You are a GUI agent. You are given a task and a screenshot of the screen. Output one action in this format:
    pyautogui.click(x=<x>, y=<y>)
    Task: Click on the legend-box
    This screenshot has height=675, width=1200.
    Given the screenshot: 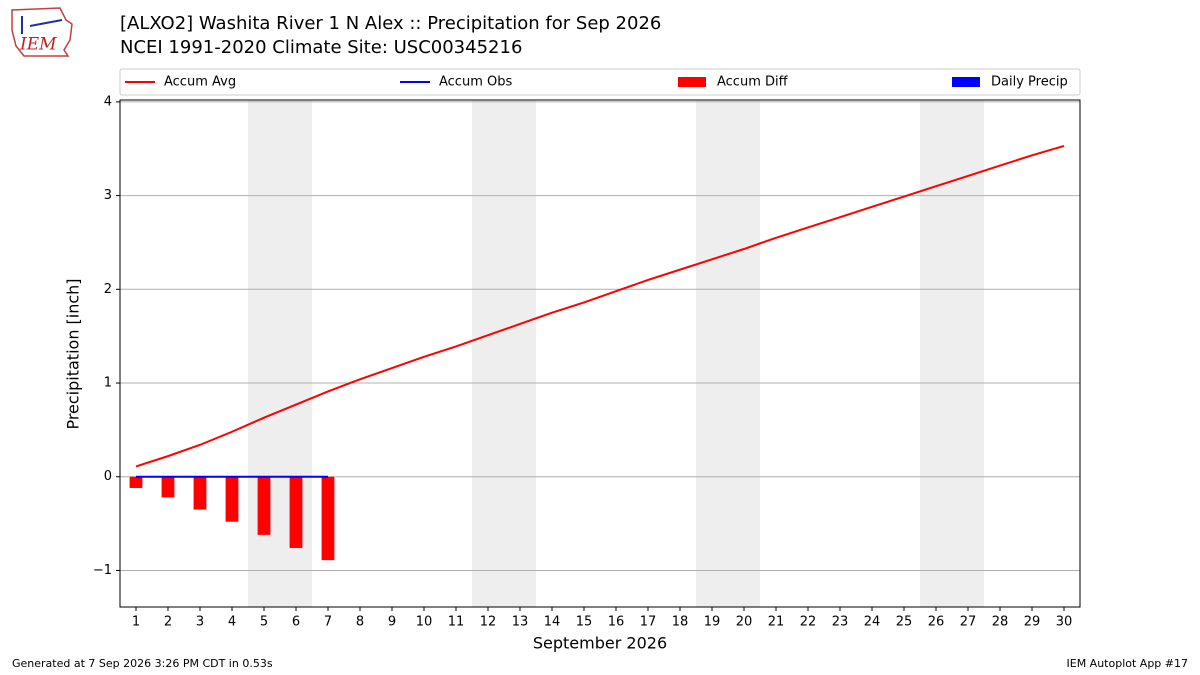 What is the action you would take?
    pyautogui.click(x=600, y=82)
    